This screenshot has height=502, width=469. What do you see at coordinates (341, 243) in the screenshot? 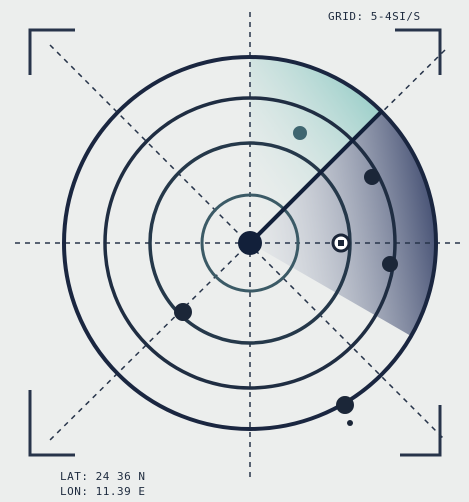
I see `target-core` at bounding box center [341, 243].